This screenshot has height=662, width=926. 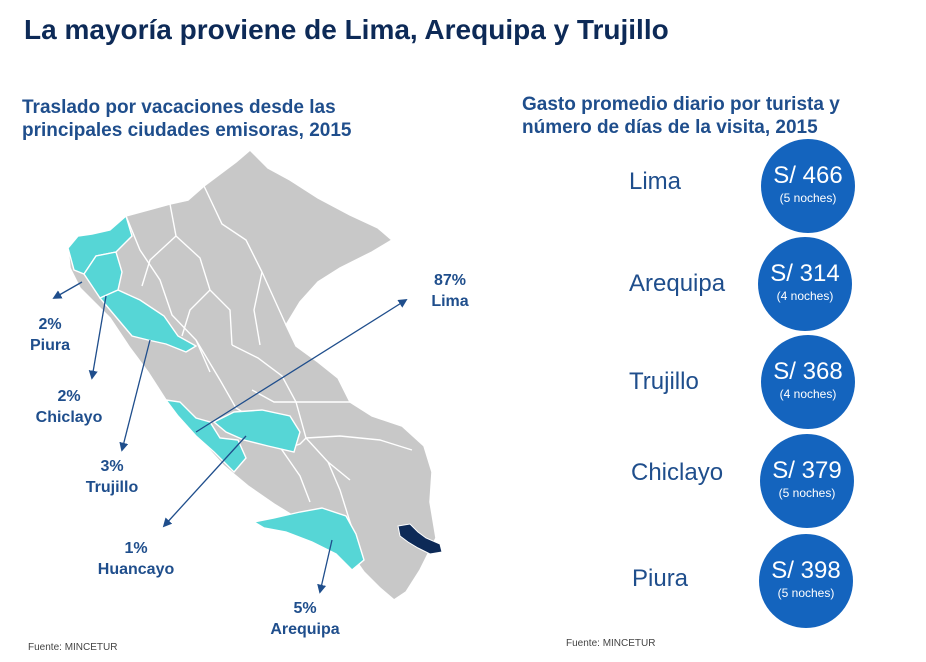 I want to click on arrow-chiclayo, so click(x=97, y=337).